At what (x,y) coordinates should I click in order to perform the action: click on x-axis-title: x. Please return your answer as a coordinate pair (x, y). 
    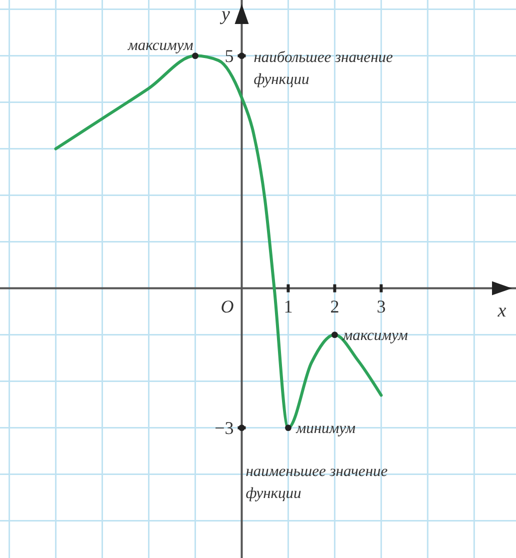
    Looking at the image, I should click on (501, 311).